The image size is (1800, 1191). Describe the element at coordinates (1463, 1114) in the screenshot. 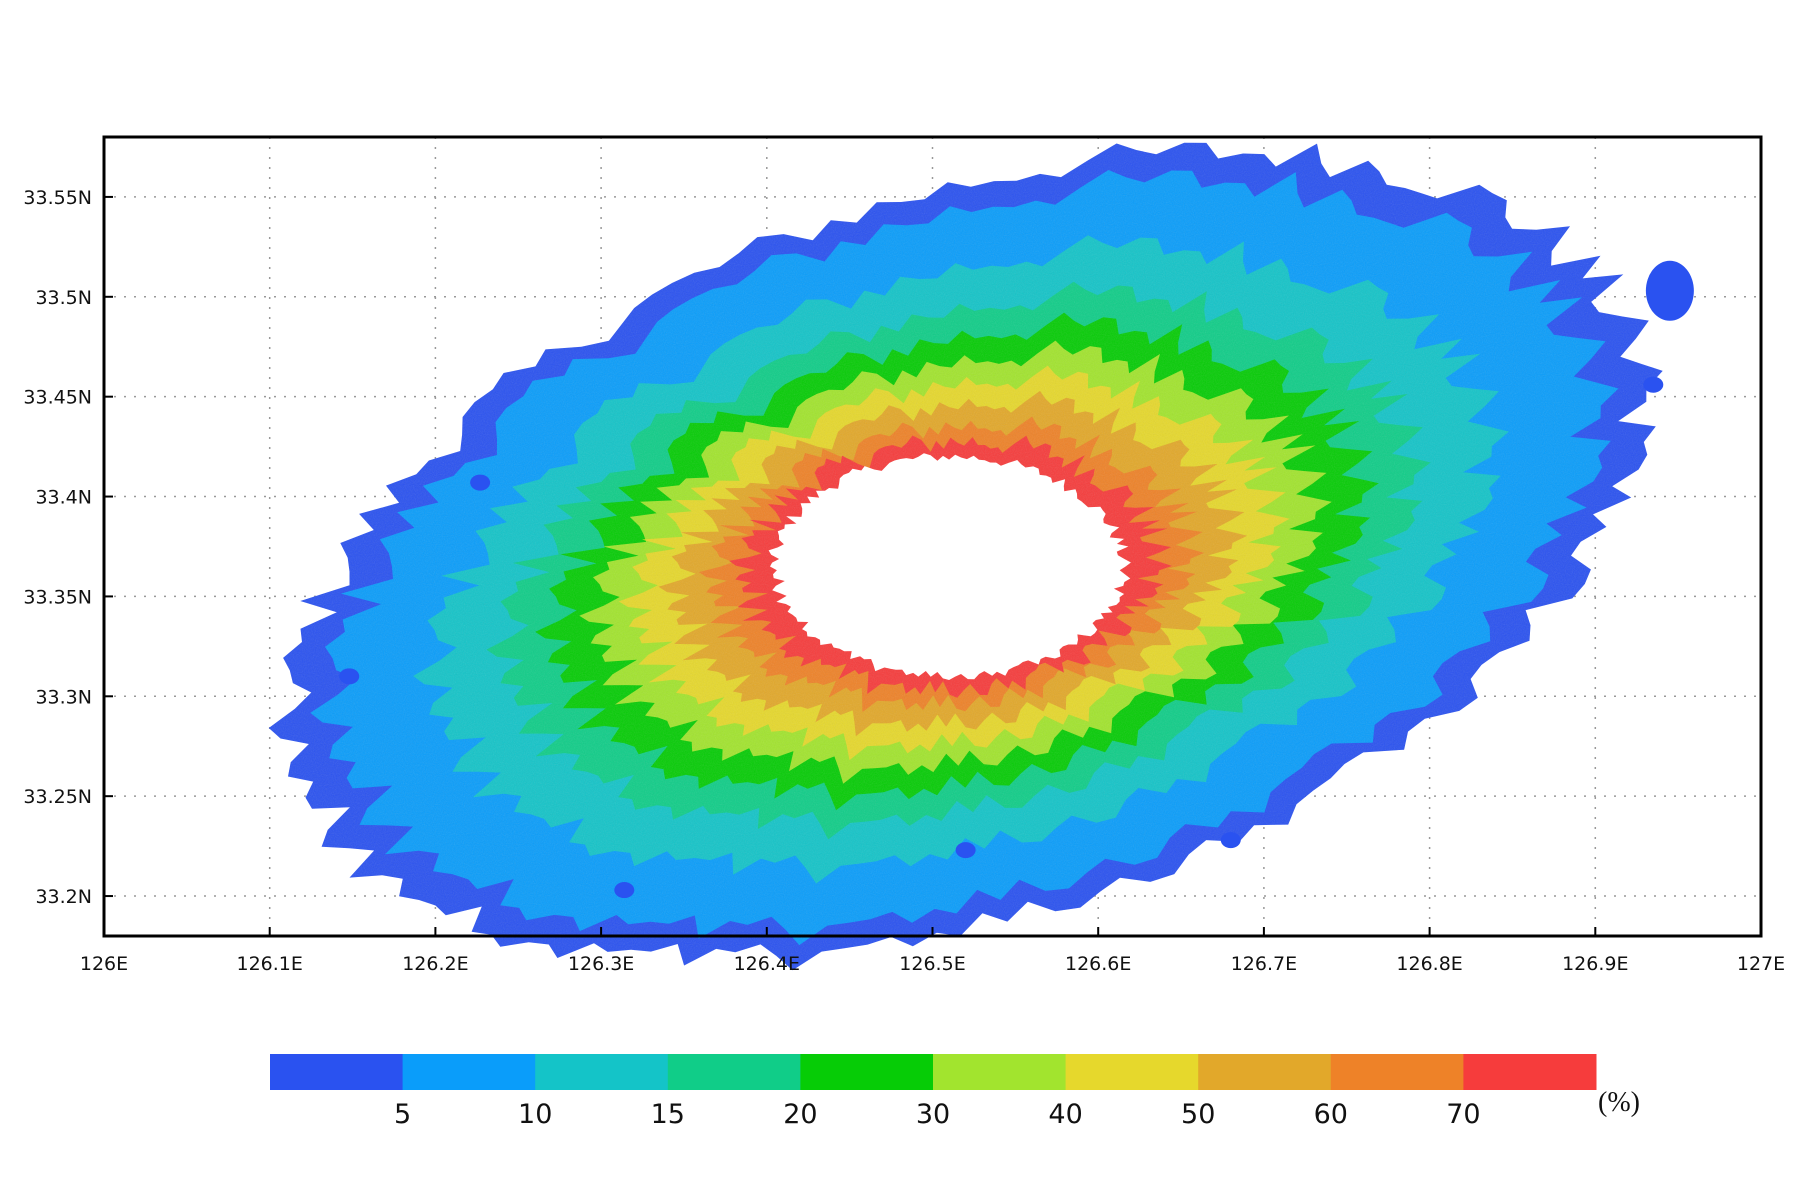

I see `colorbar-tick-label: 70` at that location.